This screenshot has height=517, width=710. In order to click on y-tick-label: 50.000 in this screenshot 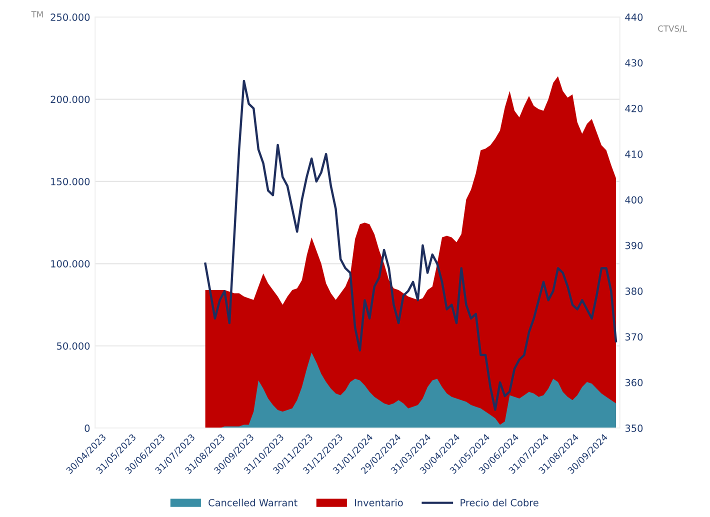, I will do `click(73, 346)`.